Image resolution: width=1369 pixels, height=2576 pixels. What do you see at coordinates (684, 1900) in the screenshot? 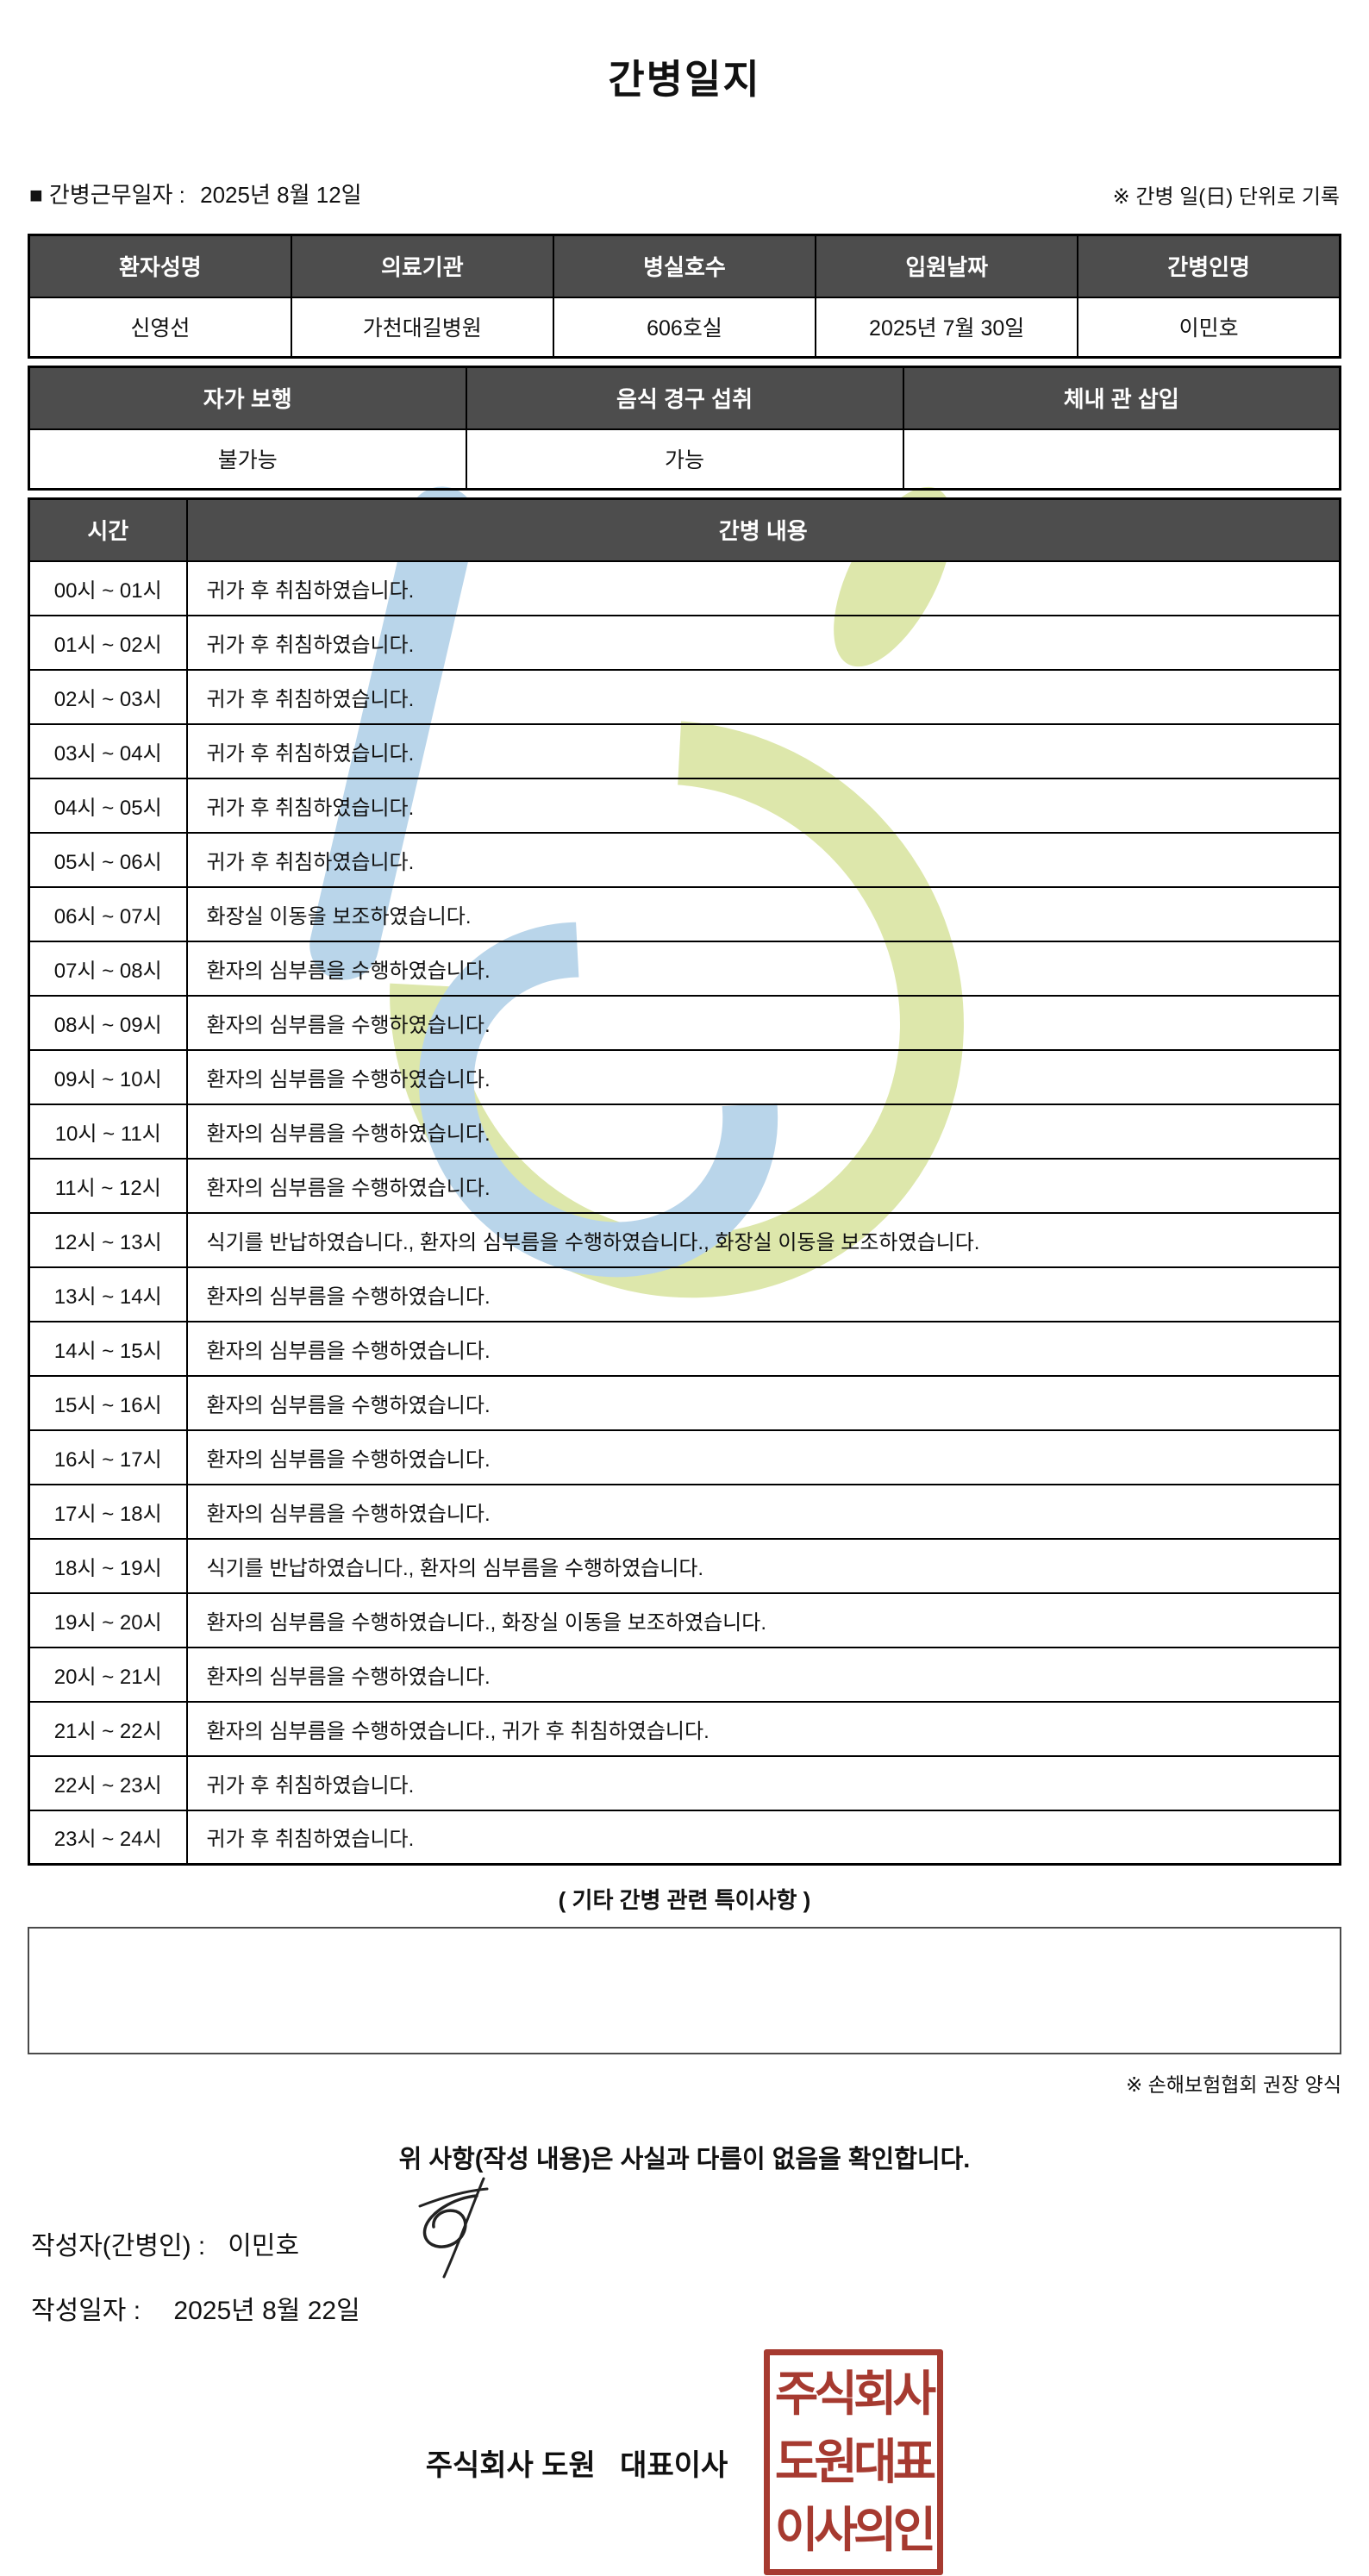
I see `special-notes-heading: ( 기타 간병 관련 특이사항 )` at bounding box center [684, 1900].